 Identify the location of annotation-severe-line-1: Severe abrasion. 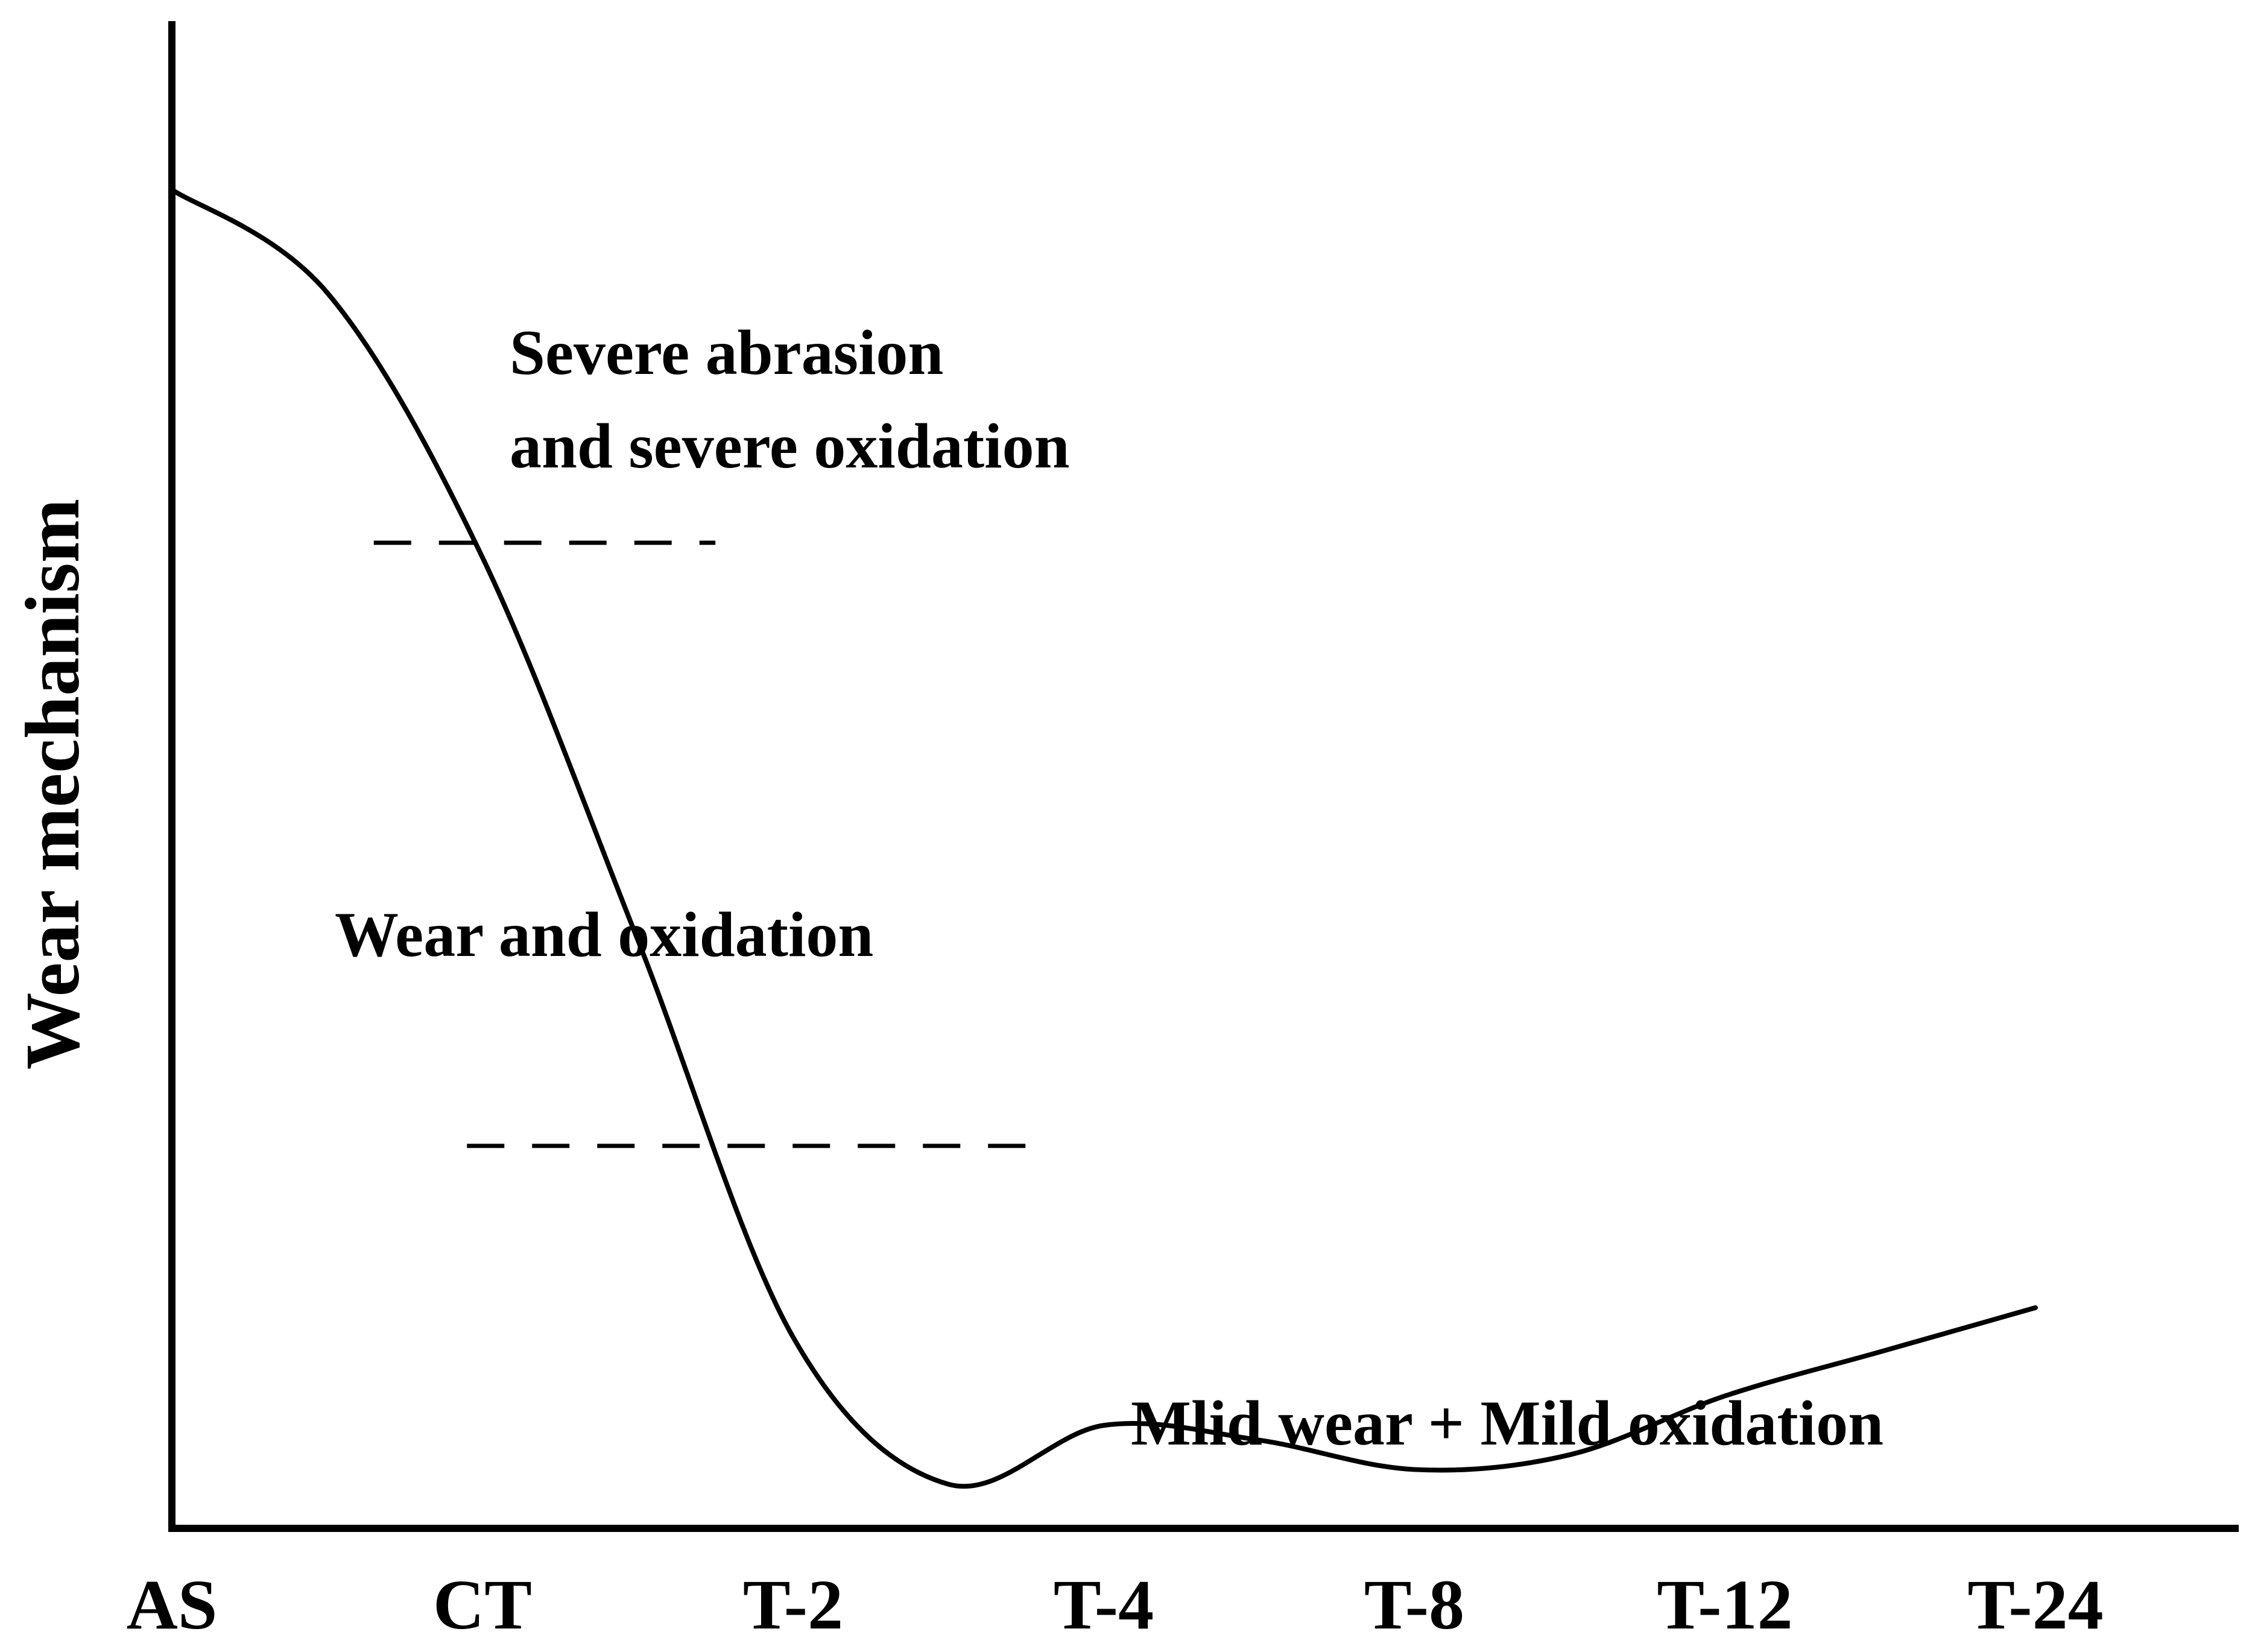
(726, 352).